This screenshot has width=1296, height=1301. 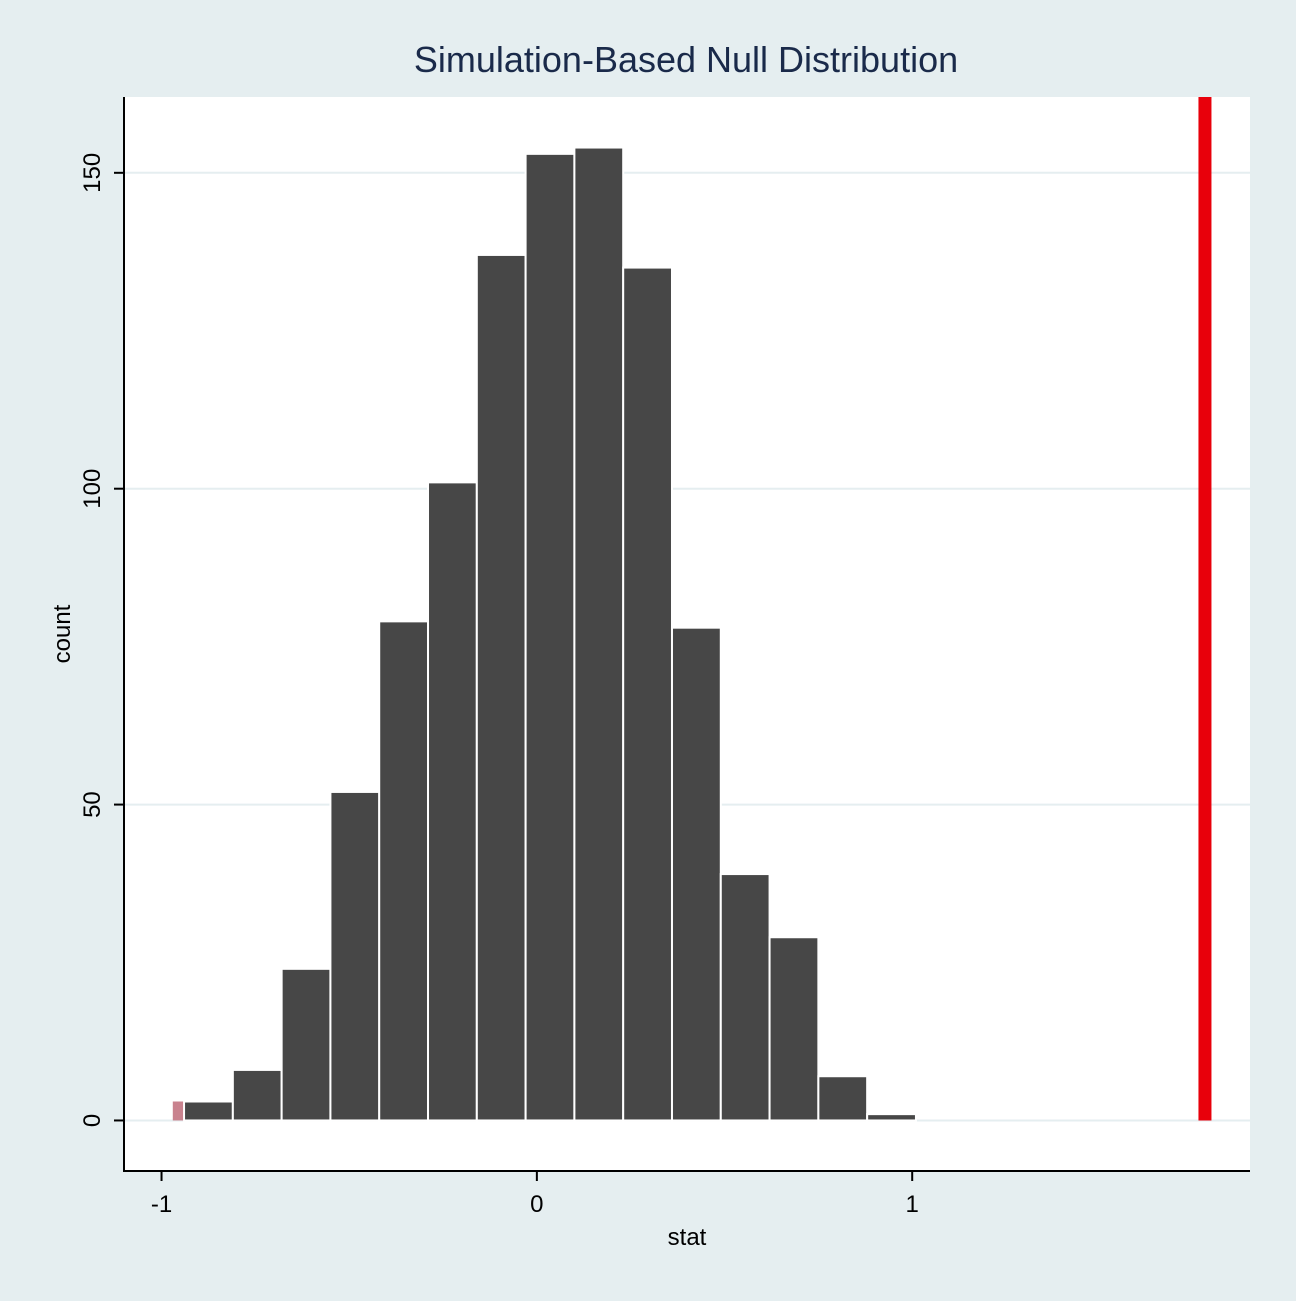 I want to click on chart-title: Simulation-Based Null Distribution, so click(x=686, y=59).